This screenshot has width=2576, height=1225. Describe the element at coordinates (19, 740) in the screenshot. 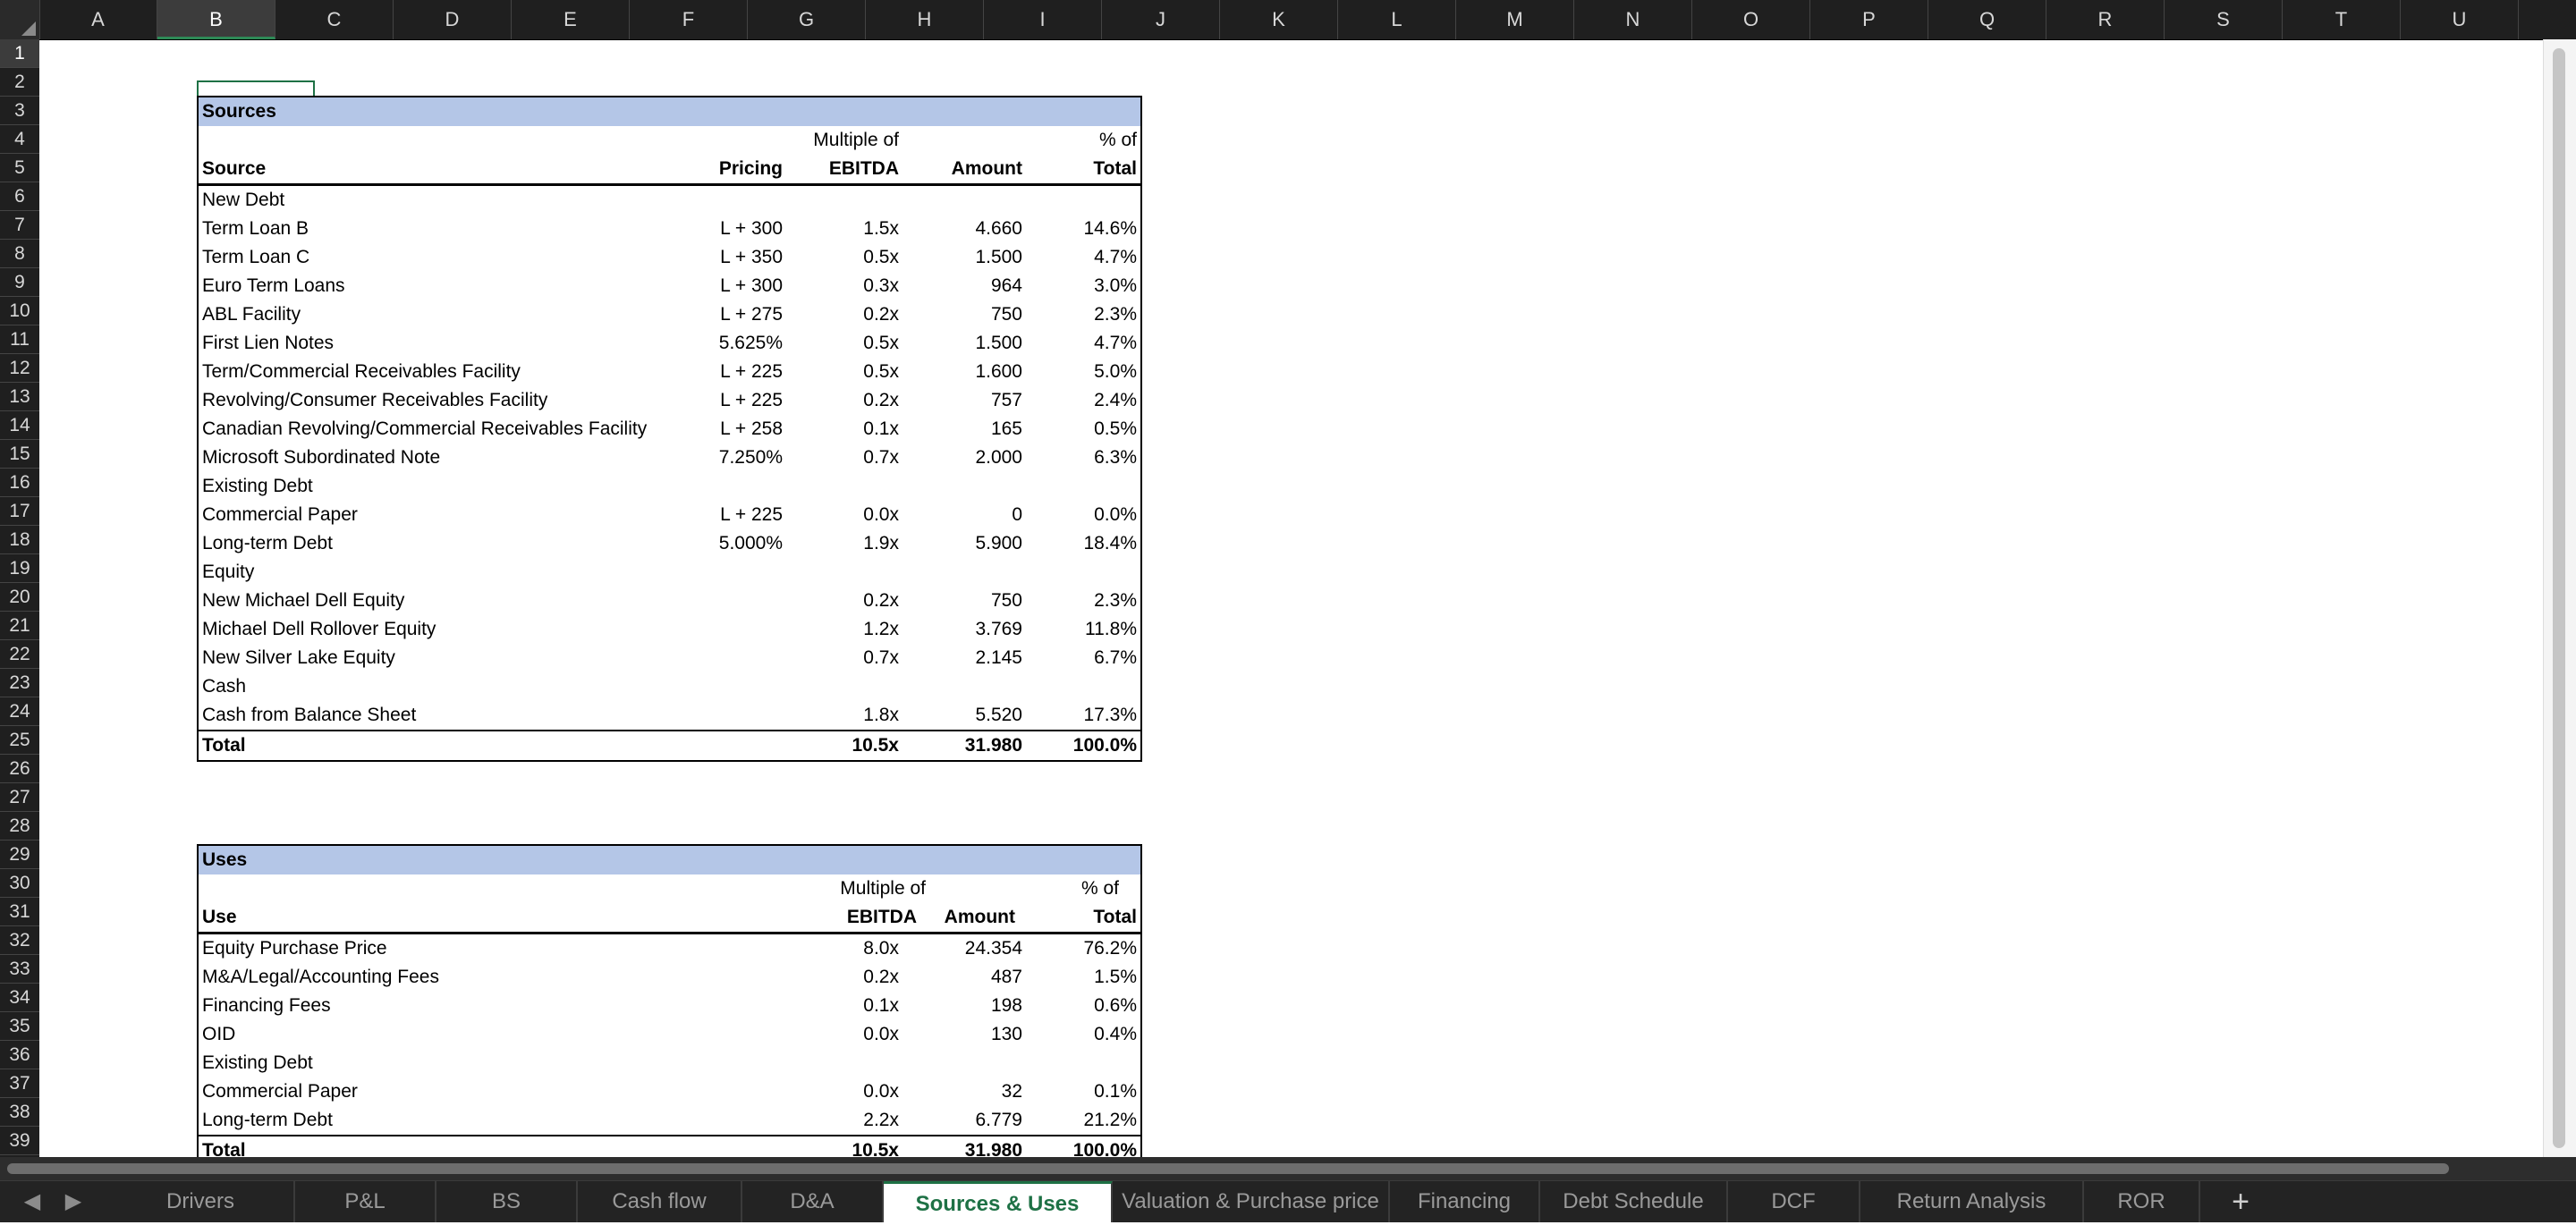

I see `row-header-25: 25` at that location.